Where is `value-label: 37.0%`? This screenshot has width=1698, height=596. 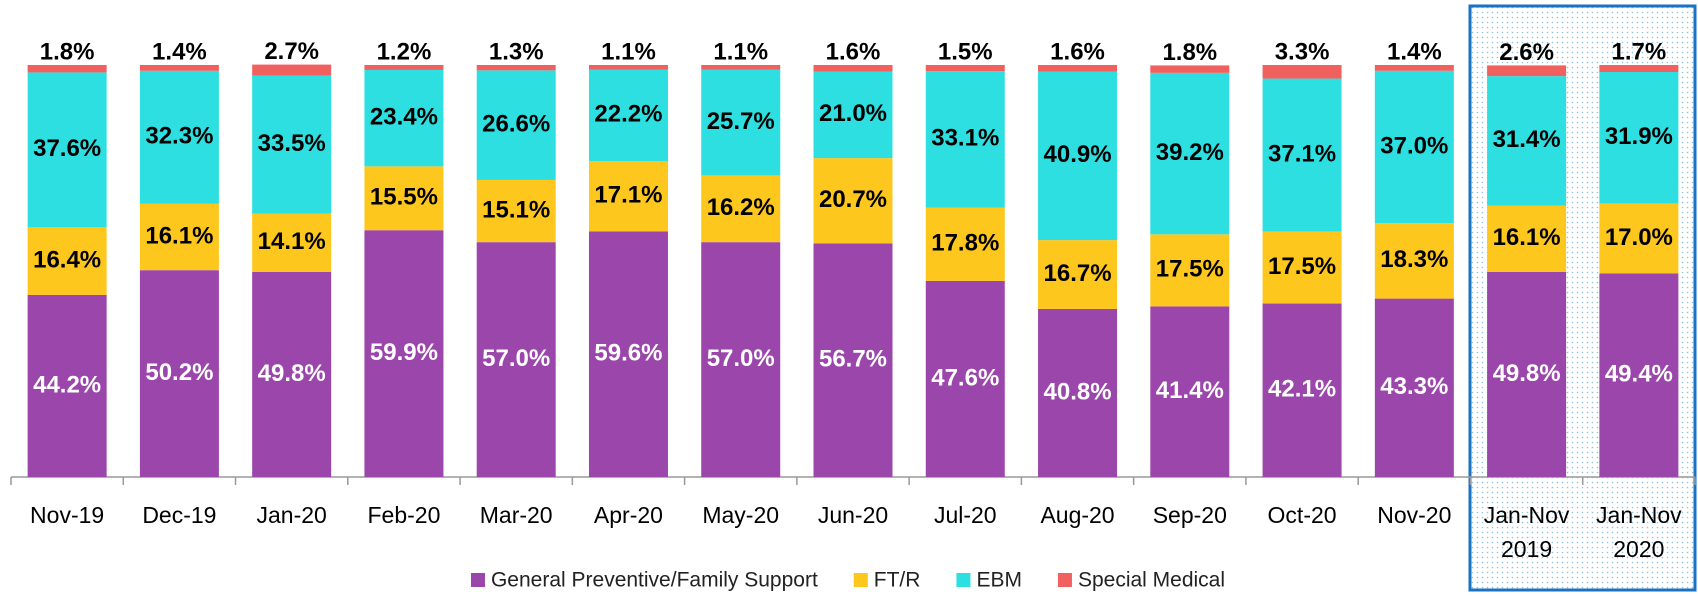
value-label: 37.0% is located at coordinates (1414, 145).